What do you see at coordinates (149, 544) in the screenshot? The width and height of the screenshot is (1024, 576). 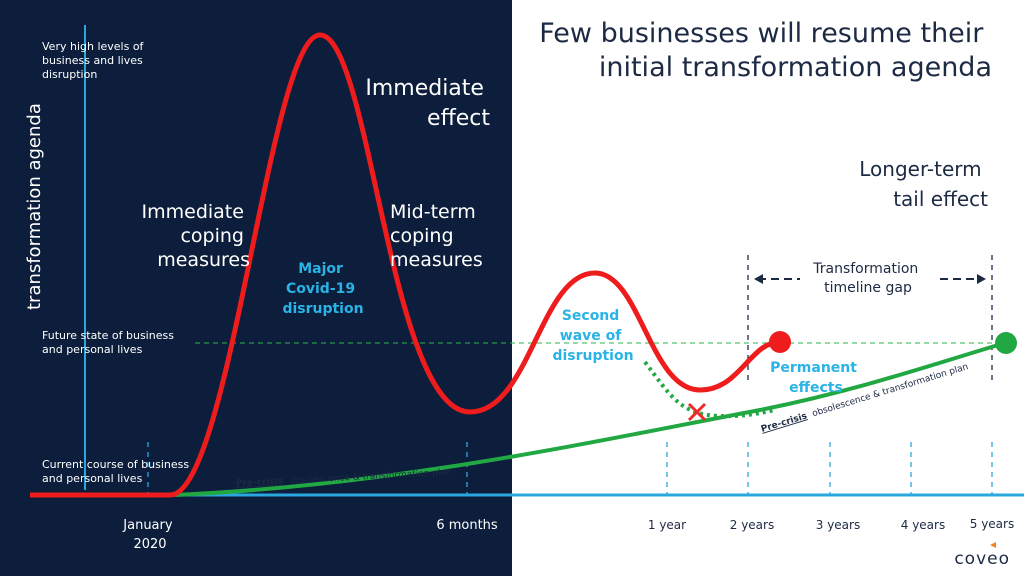 I see `line: 2020` at bounding box center [149, 544].